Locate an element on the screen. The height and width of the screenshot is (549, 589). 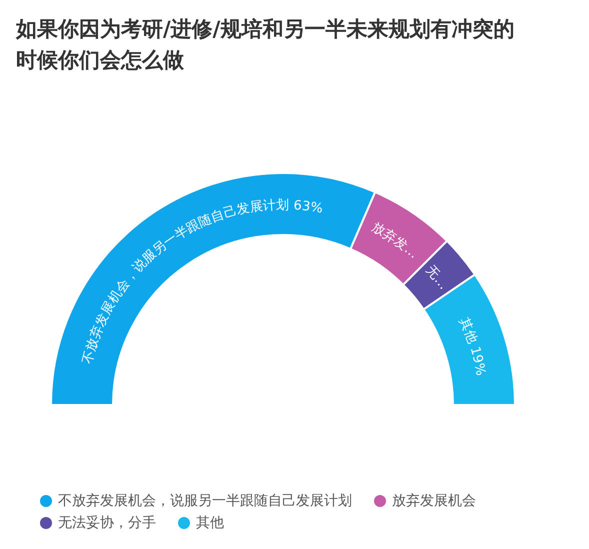
chart-title: 如果你因为考研/进修/规培和另一半未来规划有冲突的时候你们会怎么做 is located at coordinates (266, 45).